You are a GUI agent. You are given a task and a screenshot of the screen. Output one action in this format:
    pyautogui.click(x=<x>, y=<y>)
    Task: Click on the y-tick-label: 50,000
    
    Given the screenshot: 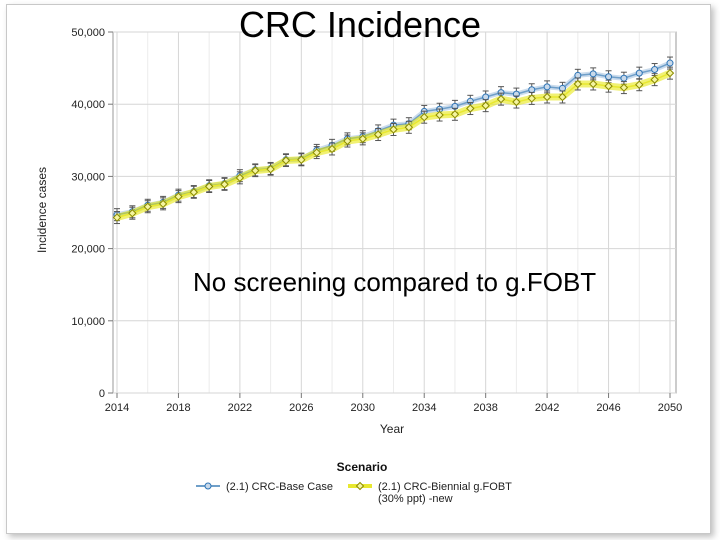 What is the action you would take?
    pyautogui.click(x=88, y=33)
    